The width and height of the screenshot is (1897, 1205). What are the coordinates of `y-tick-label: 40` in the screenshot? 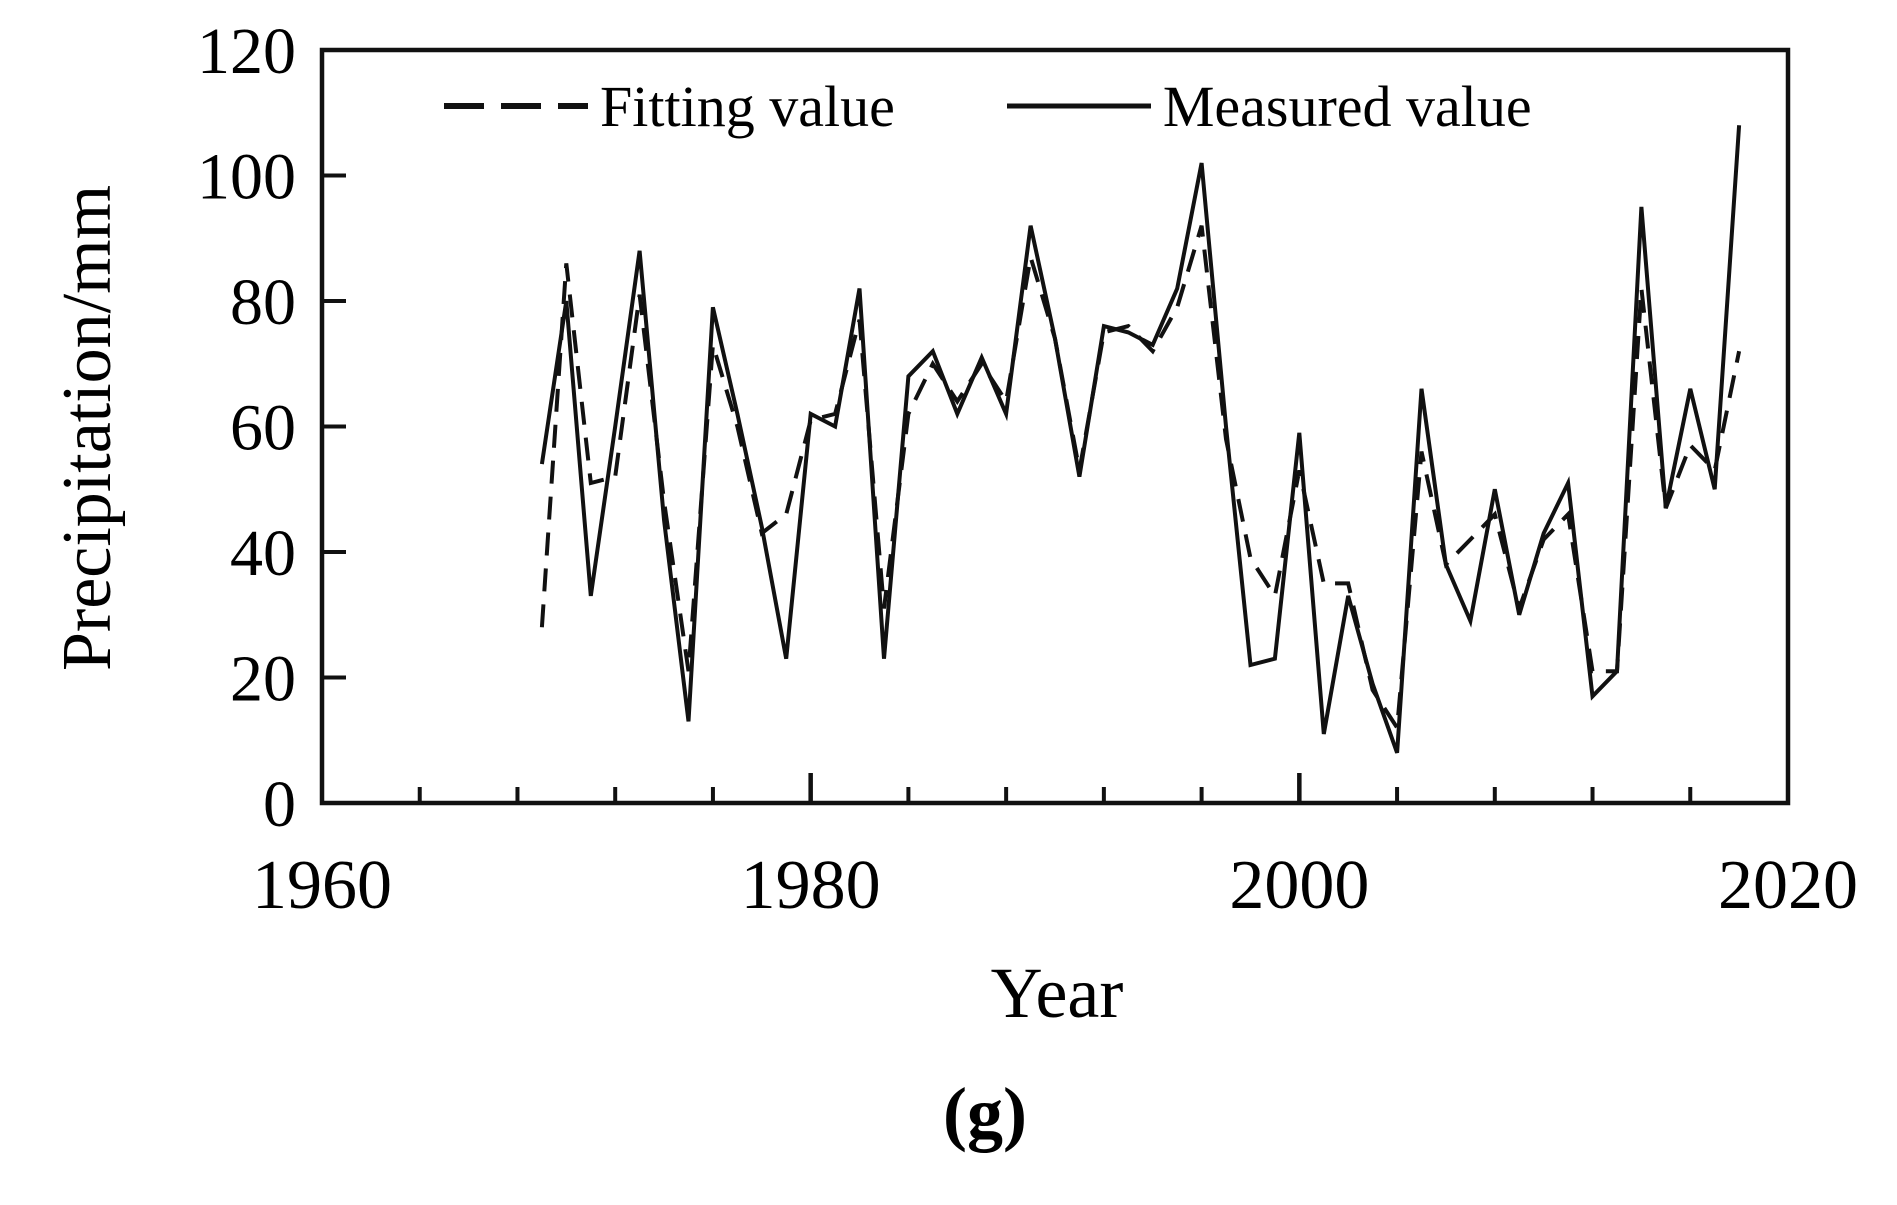 It's located at (263, 553).